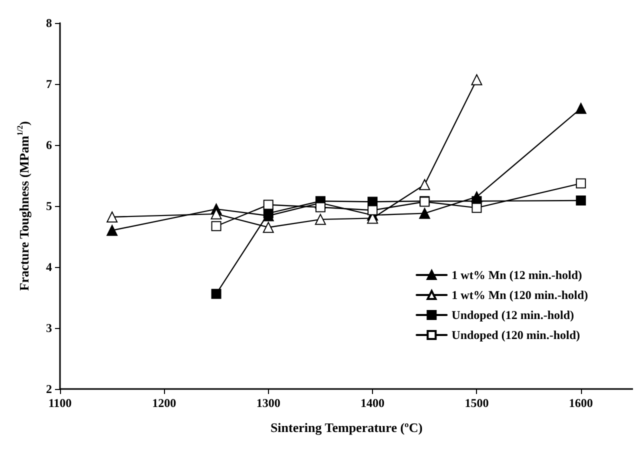 Image resolution: width=641 pixels, height=454 pixels. What do you see at coordinates (346, 427) in the screenshot?
I see `x-axis-title: Sintering Temperature (ºC)` at bounding box center [346, 427].